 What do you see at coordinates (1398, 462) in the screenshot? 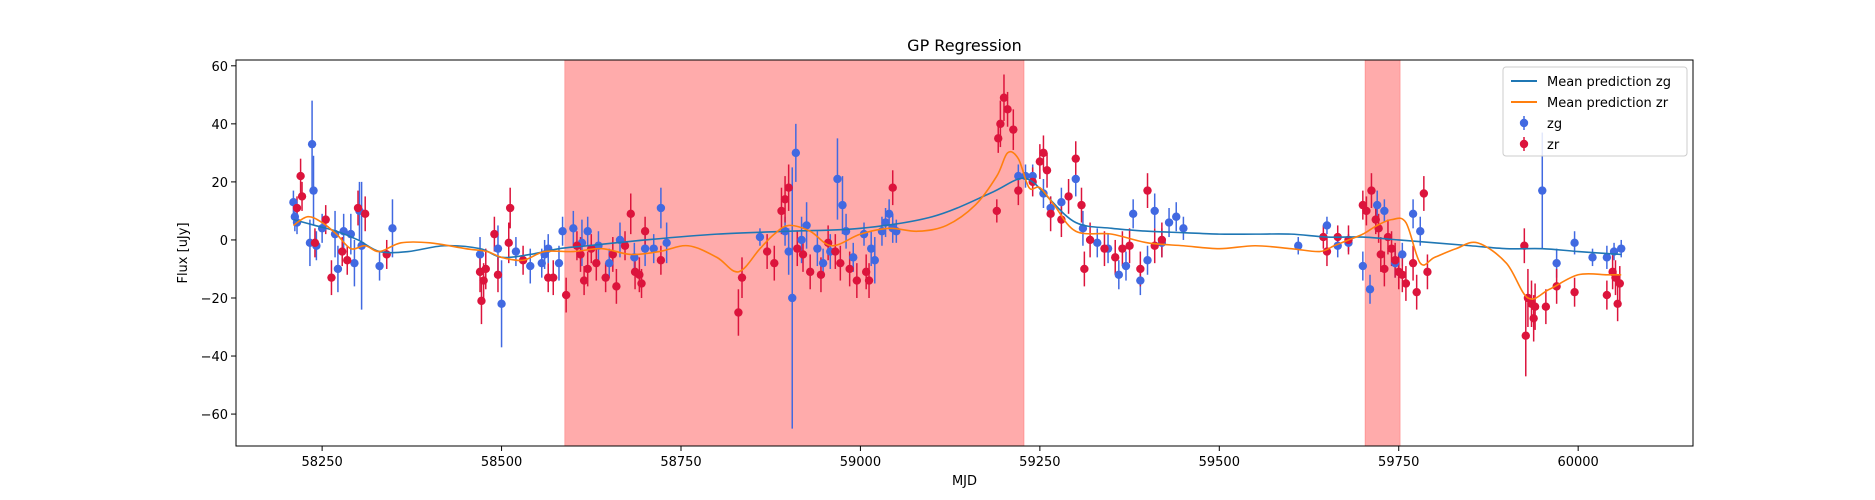
I see `x-tick-label: 59750` at bounding box center [1398, 462].